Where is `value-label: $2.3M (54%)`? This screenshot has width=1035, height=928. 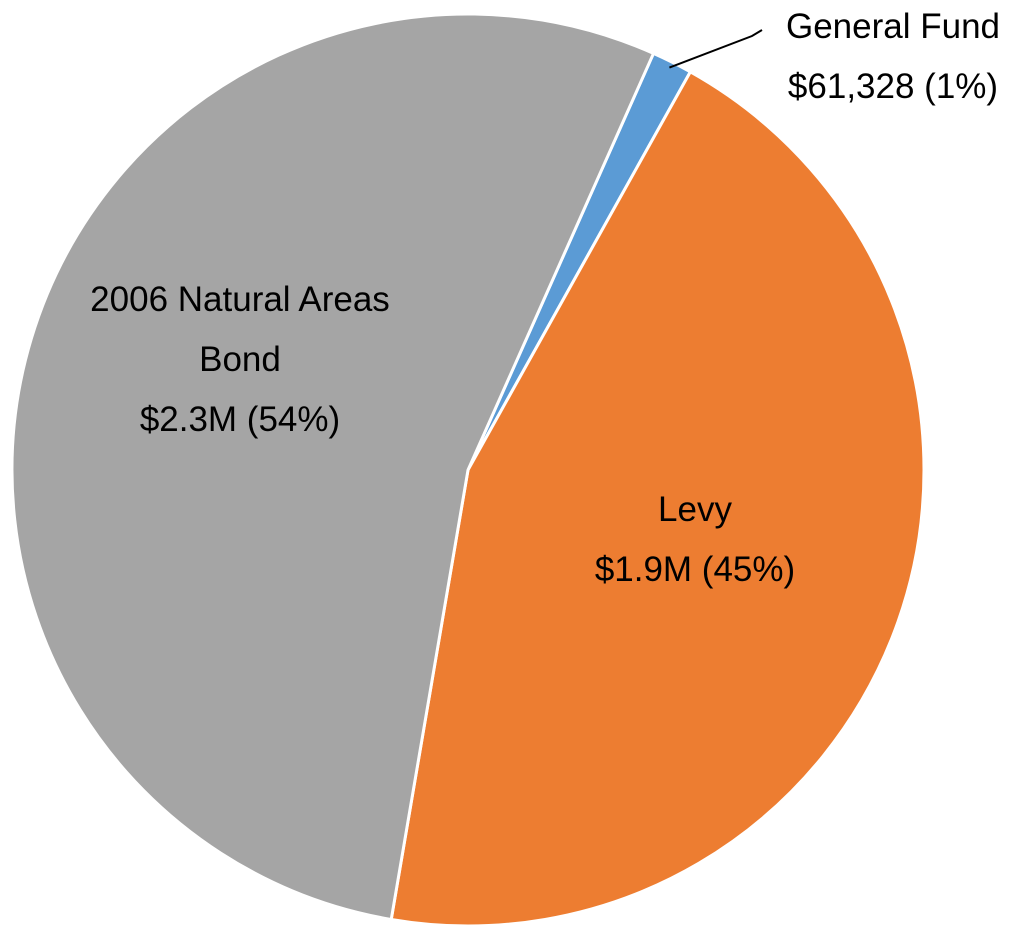
value-label: $2.3M (54%) is located at coordinates (240, 419).